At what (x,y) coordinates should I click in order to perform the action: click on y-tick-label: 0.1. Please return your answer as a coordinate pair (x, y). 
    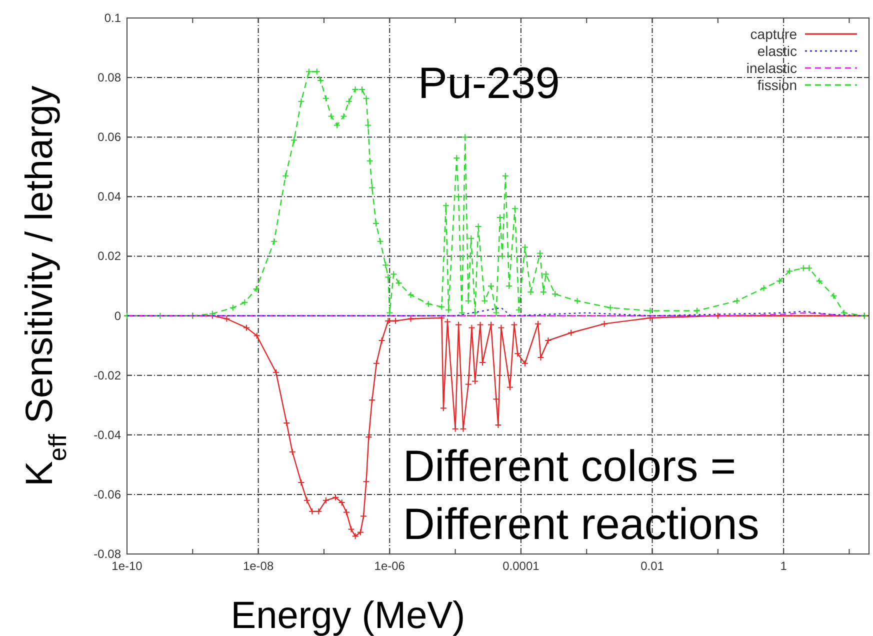
    Looking at the image, I should click on (113, 18).